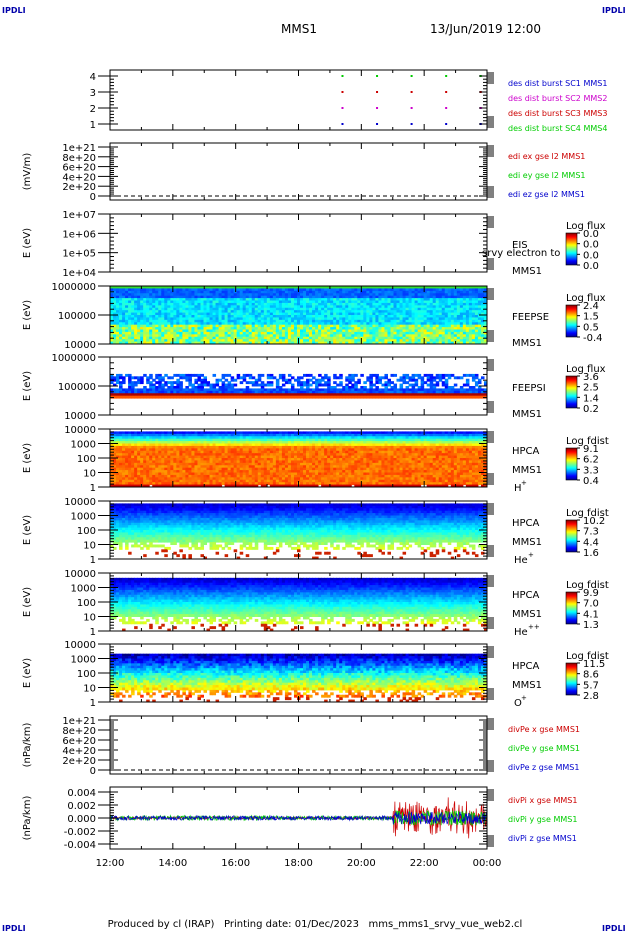 The image size is (630, 934). I want to click on corner-label-top-left: IPDLI, so click(14, 10).